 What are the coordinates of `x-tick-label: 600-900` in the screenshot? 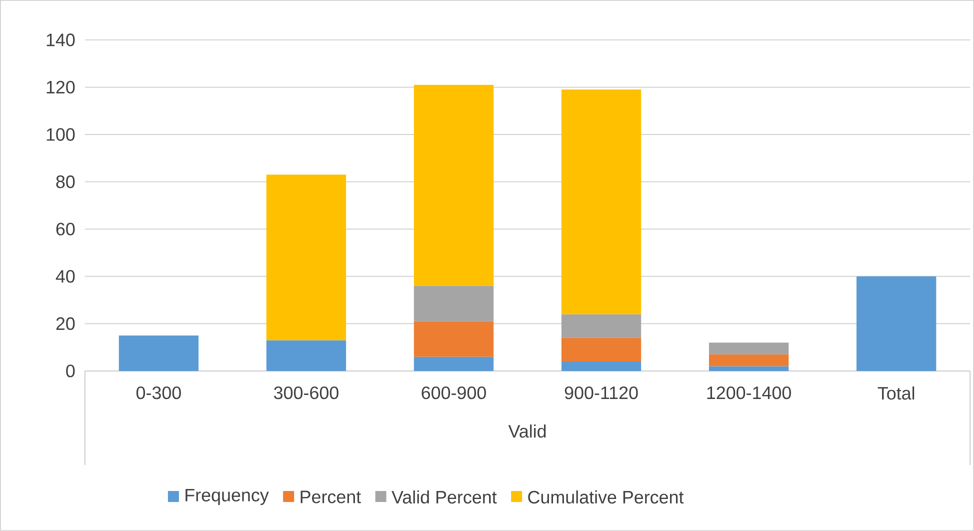 It's located at (454, 393).